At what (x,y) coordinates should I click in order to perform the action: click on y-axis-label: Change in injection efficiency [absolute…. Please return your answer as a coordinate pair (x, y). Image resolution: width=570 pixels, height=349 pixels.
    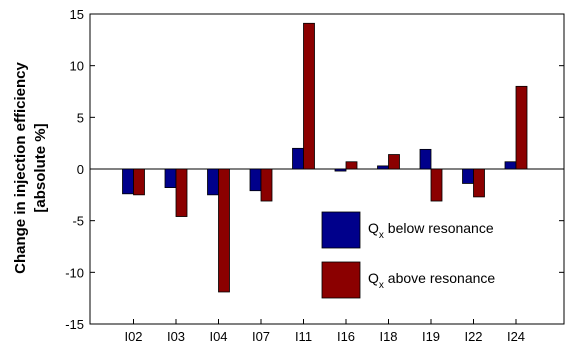
    Looking at the image, I should click on (30, 167).